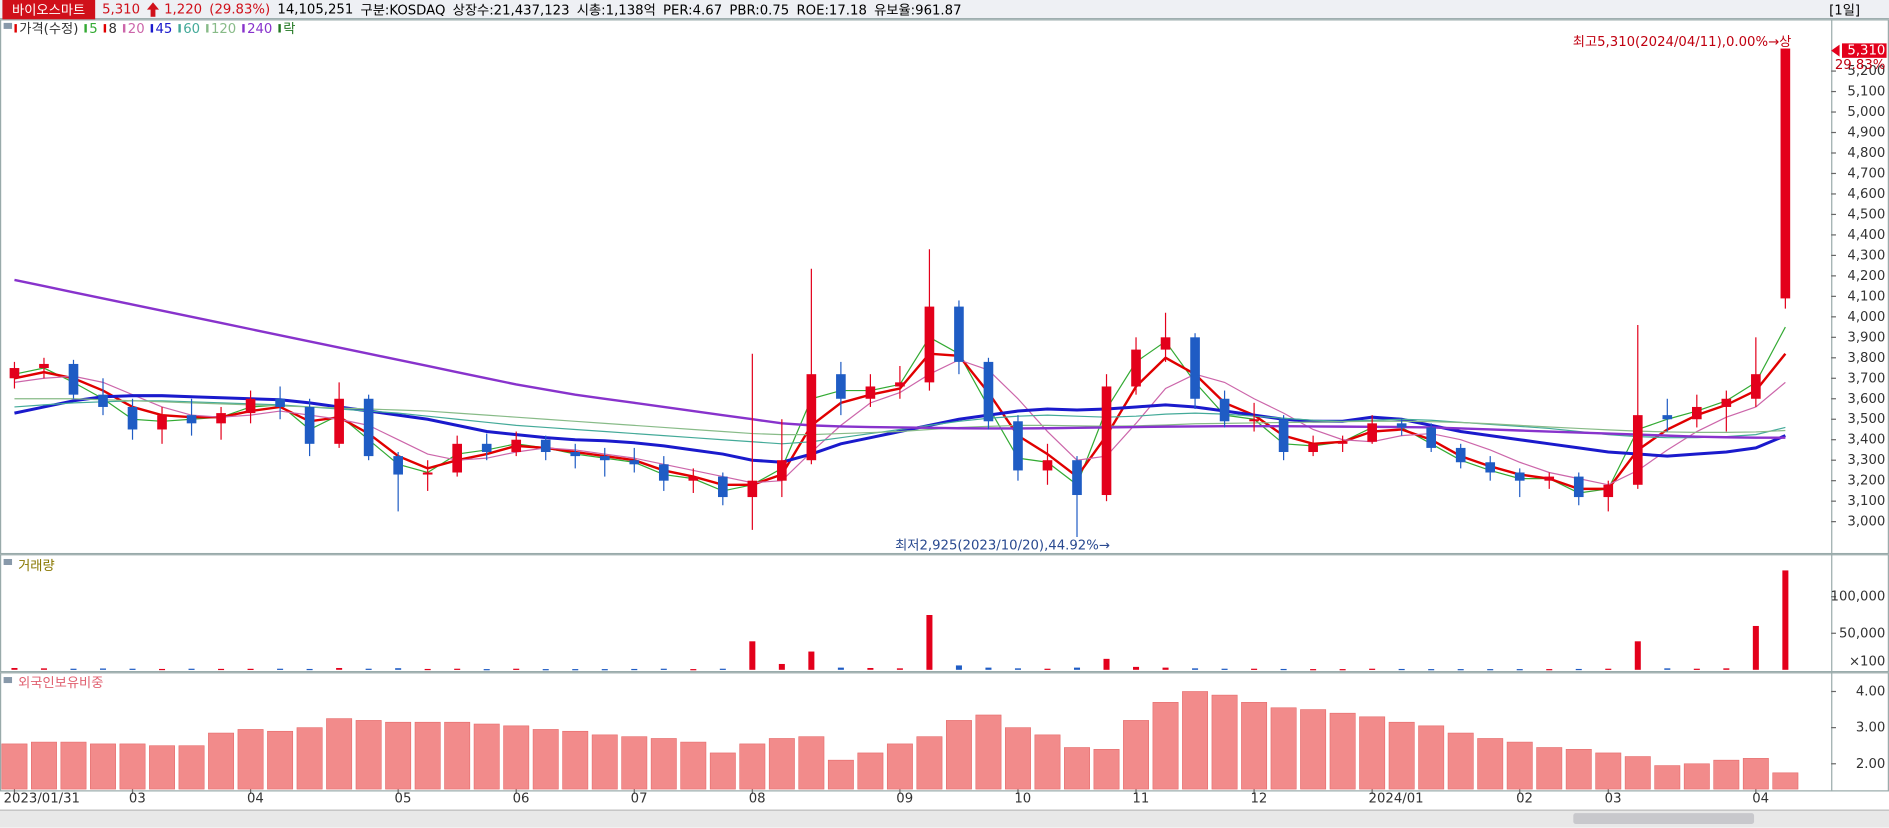  Describe the element at coordinates (521, 799) in the screenshot. I see `x-tick-label: 06` at that location.